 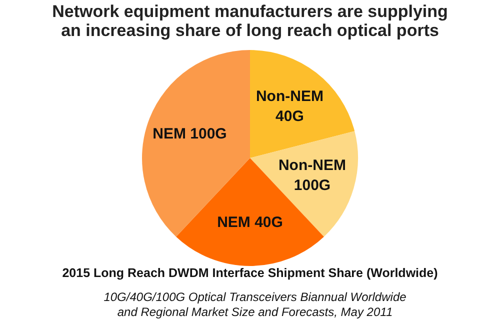 What do you see at coordinates (189, 133) in the screenshot?
I see `slice-label: NEM 100G` at bounding box center [189, 133].